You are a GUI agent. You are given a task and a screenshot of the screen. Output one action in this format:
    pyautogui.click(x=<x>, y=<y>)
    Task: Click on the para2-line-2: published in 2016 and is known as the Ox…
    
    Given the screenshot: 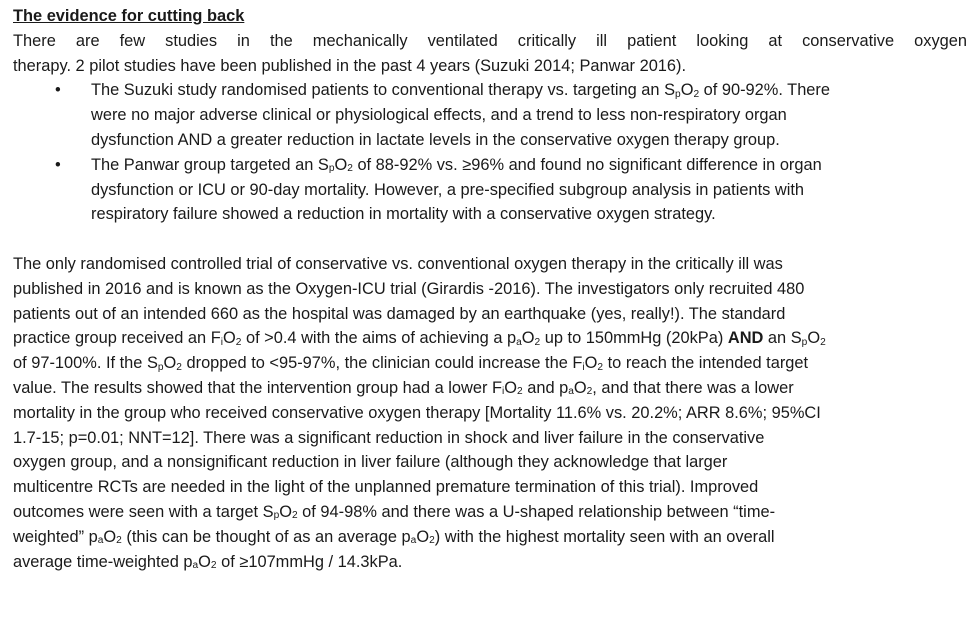 What is the action you would take?
    pyautogui.click(x=409, y=288)
    